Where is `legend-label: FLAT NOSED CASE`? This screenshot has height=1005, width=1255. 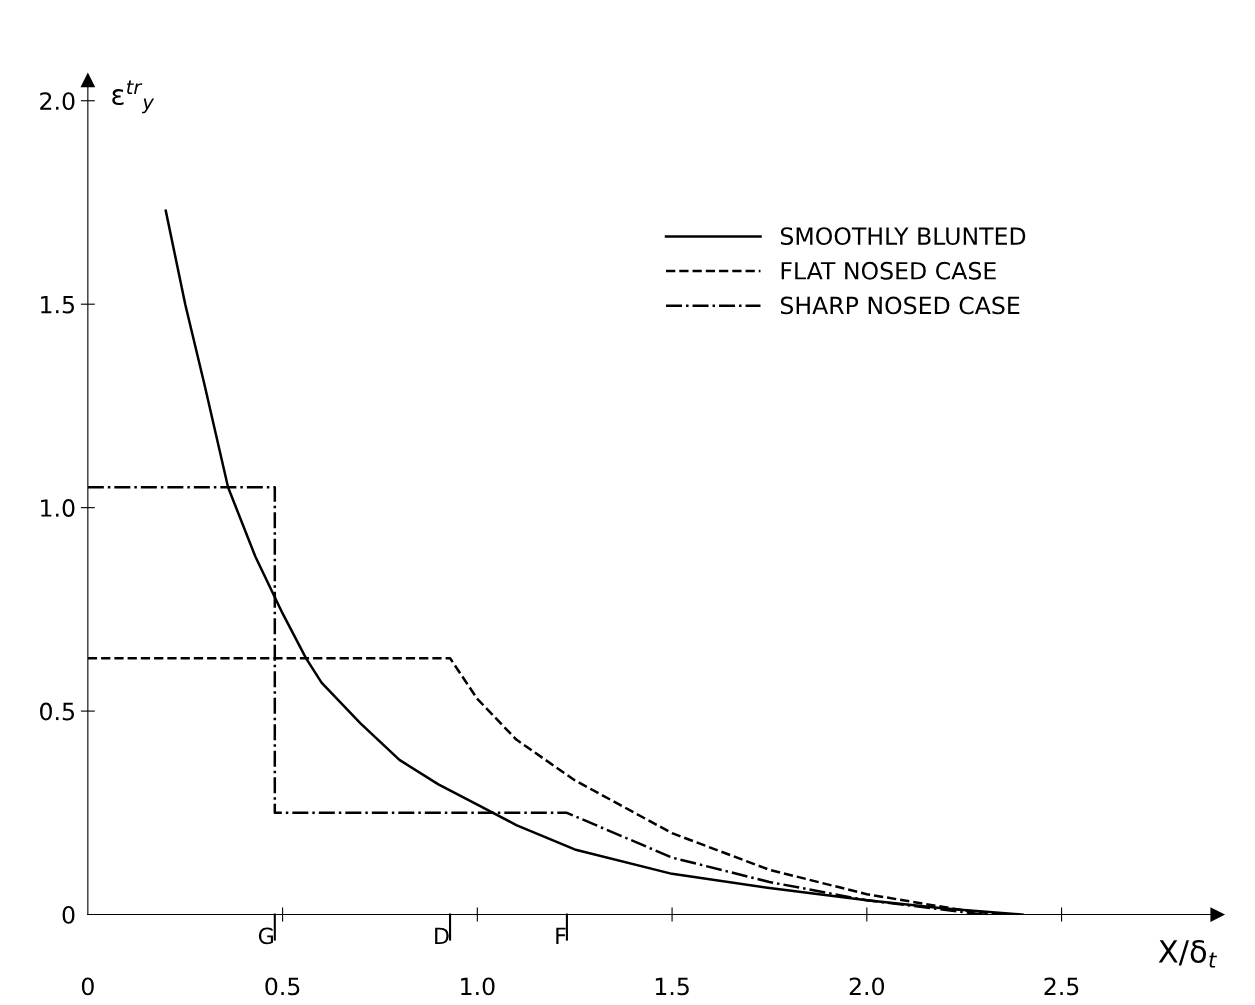
legend-label: FLAT NOSED CASE is located at coordinates (888, 270).